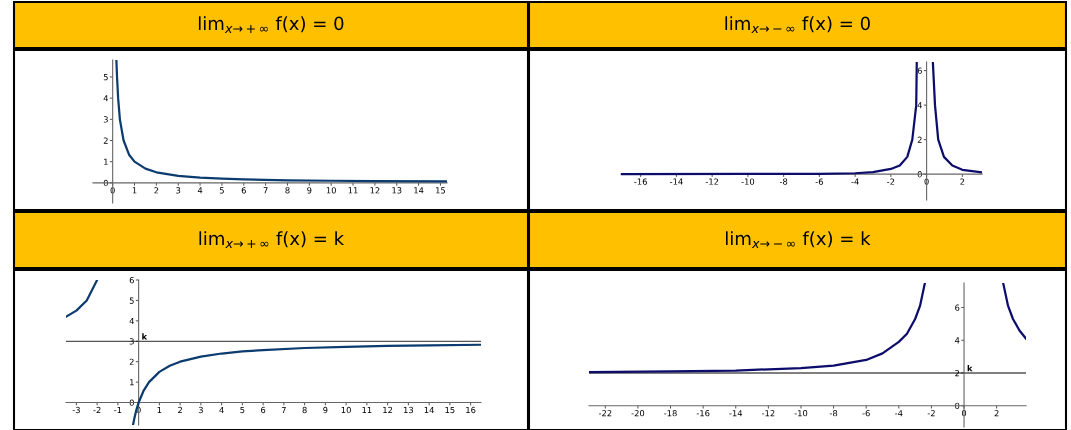 The height and width of the screenshot is (430, 1071). Describe the element at coordinates (605, 413) in the screenshot. I see `x-tick-label: -22` at that location.